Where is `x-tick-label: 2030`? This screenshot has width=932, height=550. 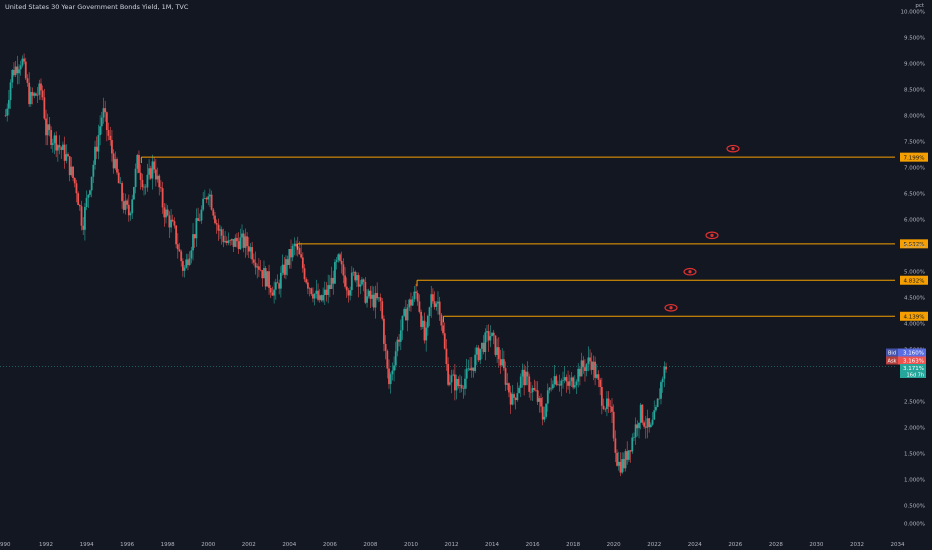 x-tick-label: 2030 is located at coordinates (816, 545).